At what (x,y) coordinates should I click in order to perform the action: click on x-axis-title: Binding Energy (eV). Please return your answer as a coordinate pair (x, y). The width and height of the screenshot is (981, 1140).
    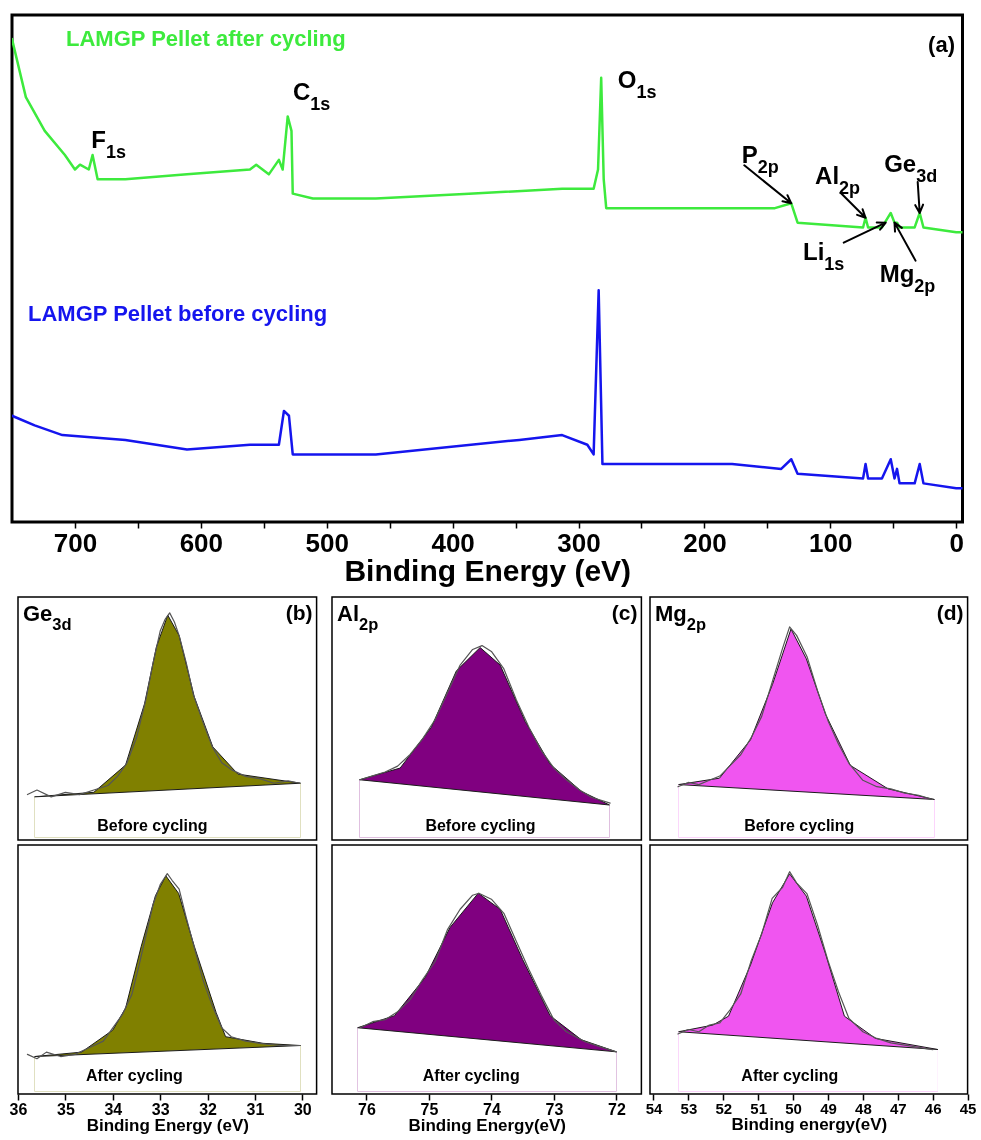
    Looking at the image, I should click on (167, 1126).